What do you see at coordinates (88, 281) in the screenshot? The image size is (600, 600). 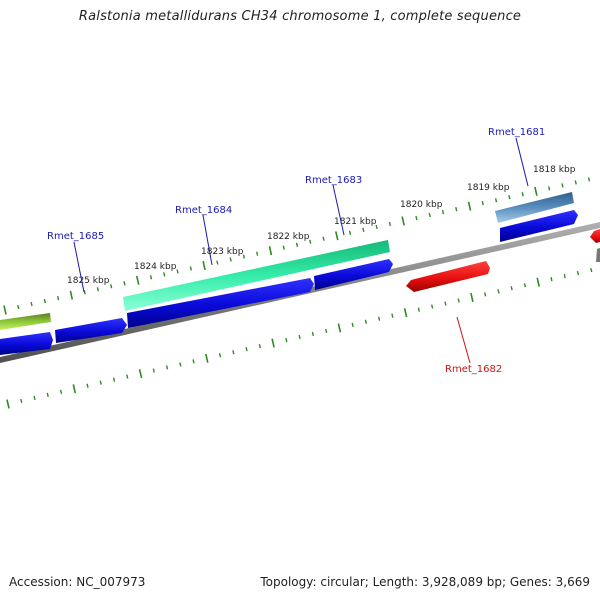 I see `tick-label: 1825 kbp` at bounding box center [88, 281].